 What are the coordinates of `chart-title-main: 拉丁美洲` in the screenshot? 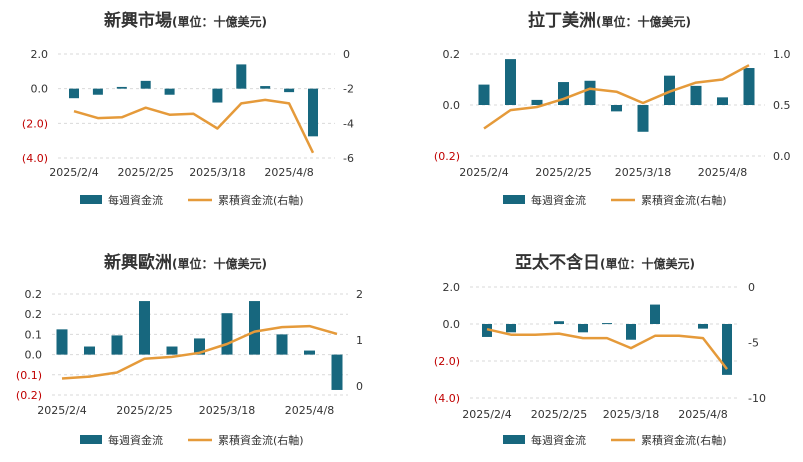 It's located at (562, 20).